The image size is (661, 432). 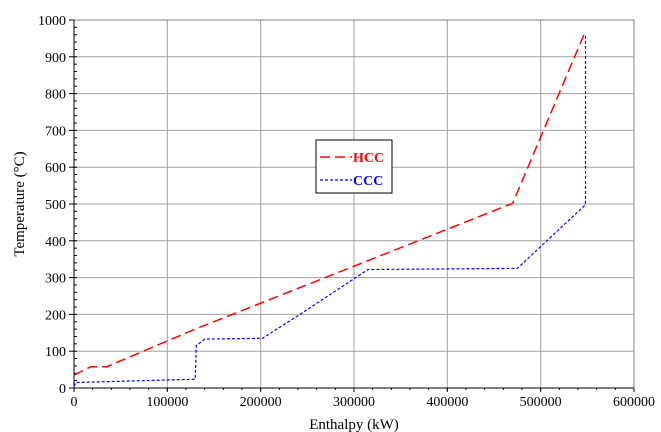 I want to click on y-axis-title: Temperature (°C), so click(x=20, y=203).